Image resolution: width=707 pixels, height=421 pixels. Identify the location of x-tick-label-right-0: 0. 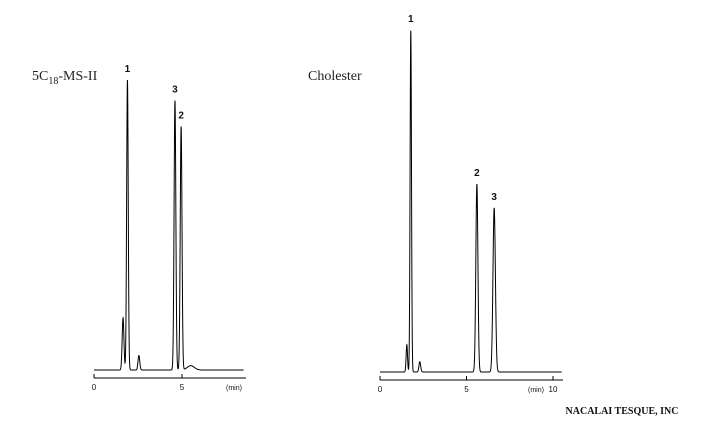
(380, 389).